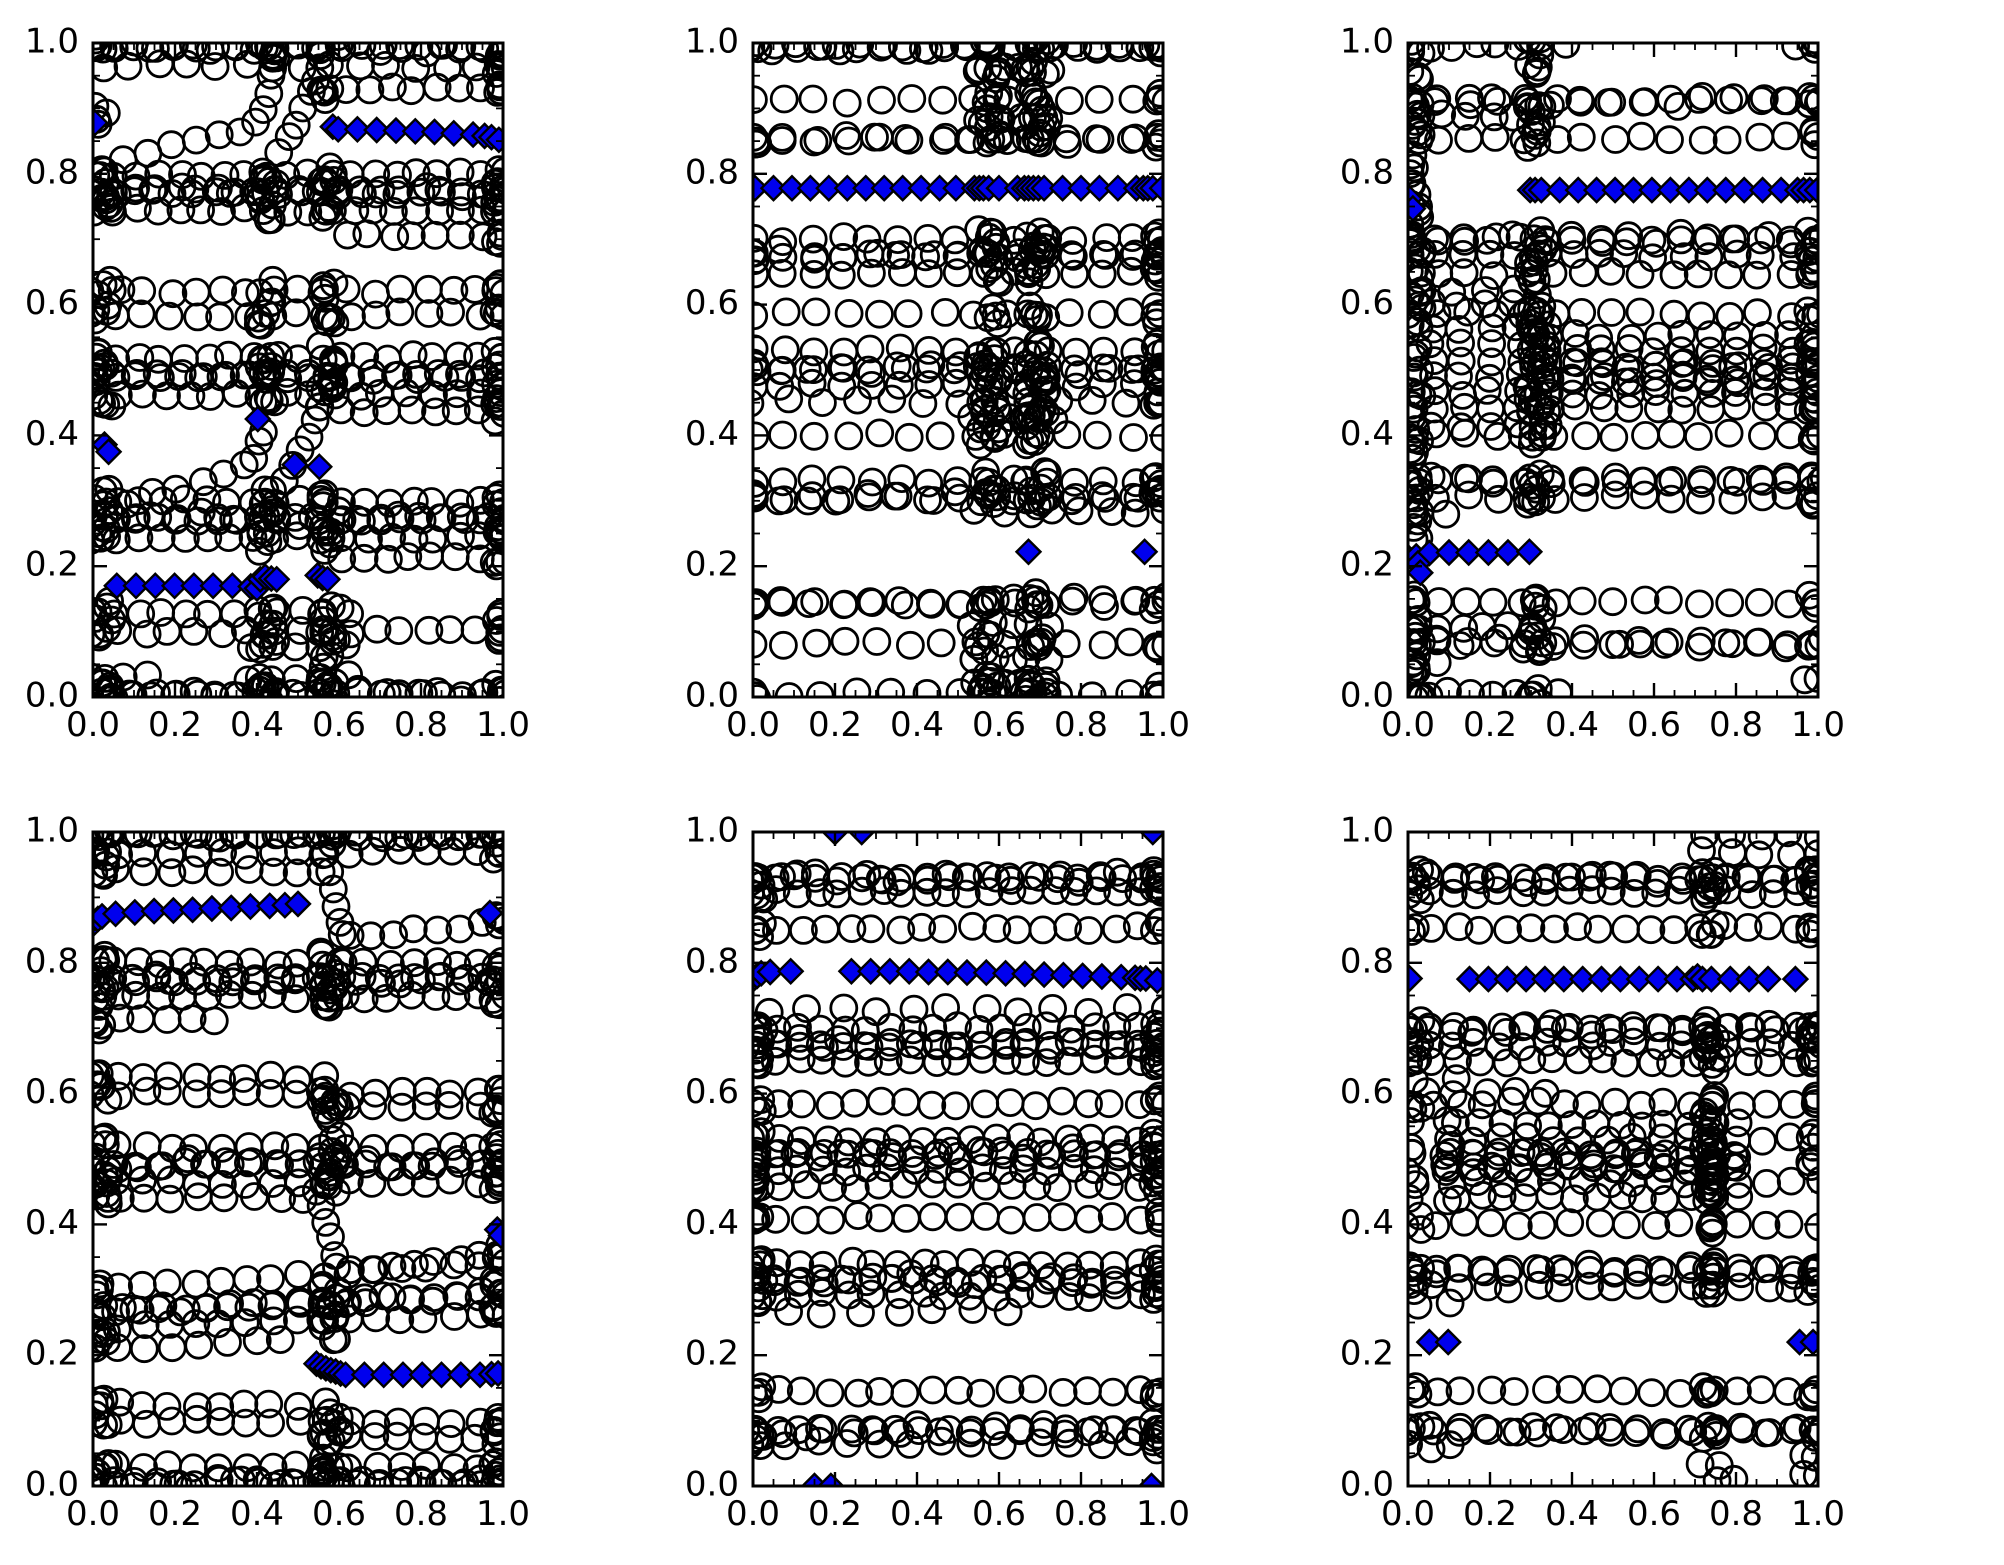 This screenshot has height=1565, width=2004. Describe the element at coordinates (503, 725) in the screenshot. I see `x-tick-label: 1.0` at that location.